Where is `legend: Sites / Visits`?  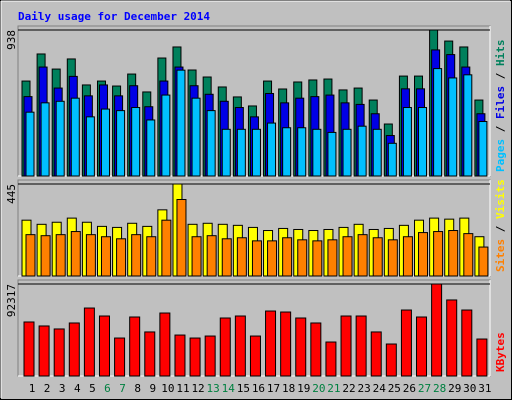 legend: Sites / Visits is located at coordinates (500, 225).